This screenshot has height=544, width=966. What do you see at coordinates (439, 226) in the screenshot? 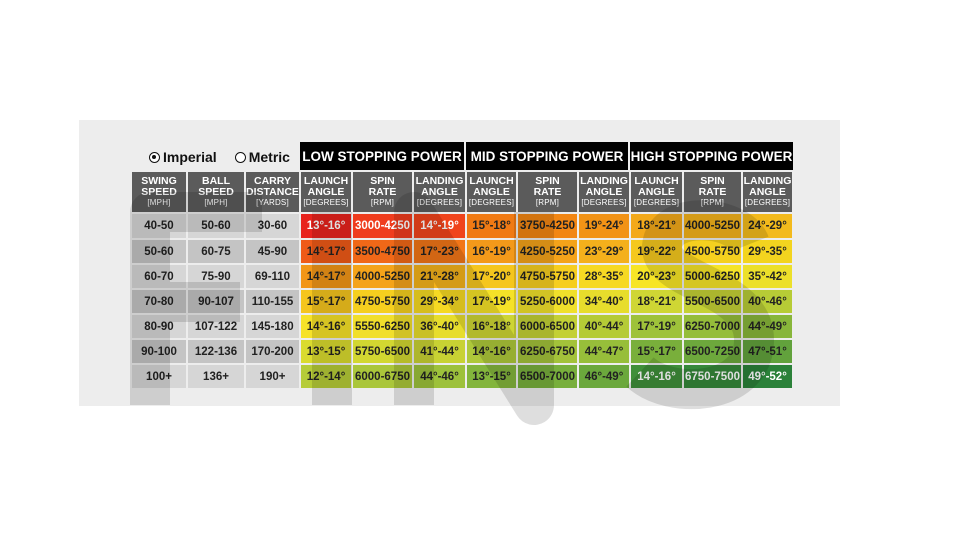
I see `low-landing-angle-cell: 14°-19°` at bounding box center [439, 226].